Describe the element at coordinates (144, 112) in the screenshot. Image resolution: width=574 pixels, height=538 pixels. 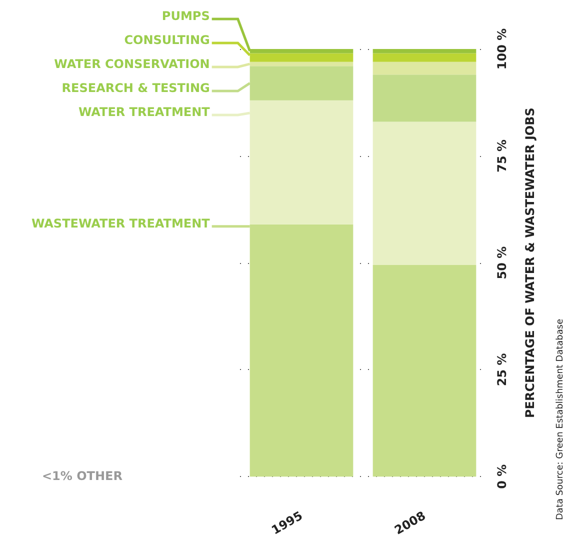
I see `legend-label: WATER TREATMENT` at that location.